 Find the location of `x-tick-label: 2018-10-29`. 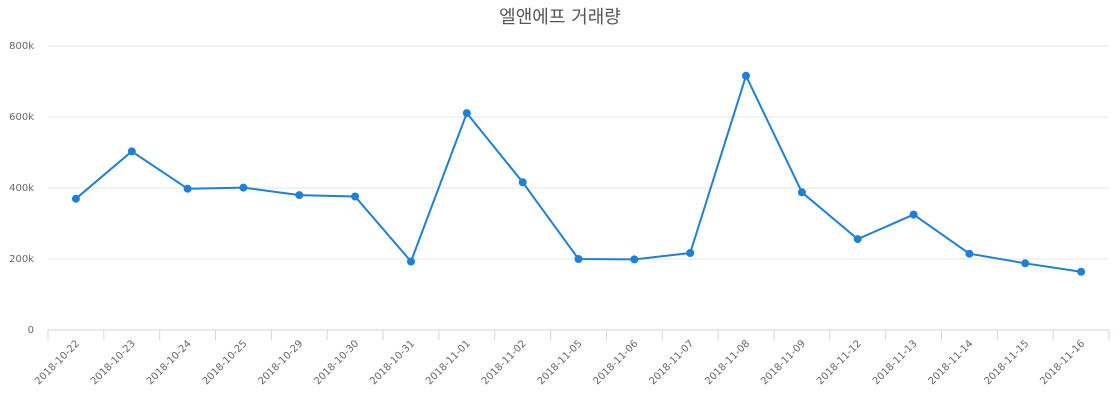

x-tick-label: 2018-10-29 is located at coordinates (281, 362).